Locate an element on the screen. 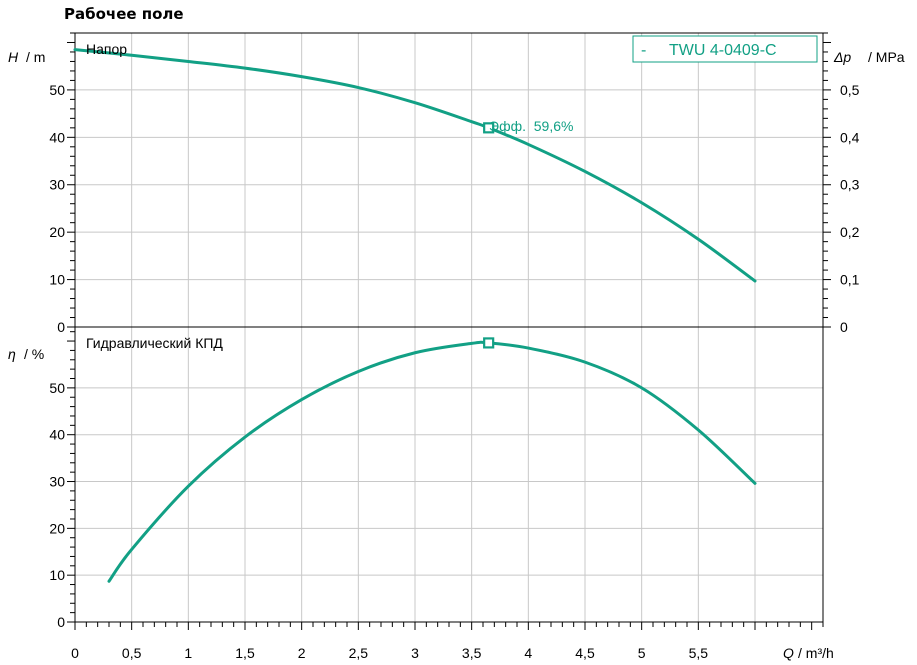 The image size is (917, 665). pressure-axis-unit: / MPa is located at coordinates (886, 57).